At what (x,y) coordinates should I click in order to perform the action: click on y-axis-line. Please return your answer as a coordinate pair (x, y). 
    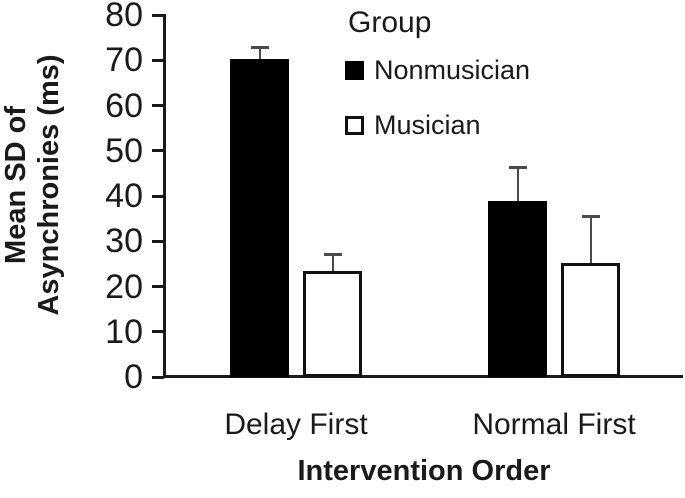
    Looking at the image, I should click on (164, 196).